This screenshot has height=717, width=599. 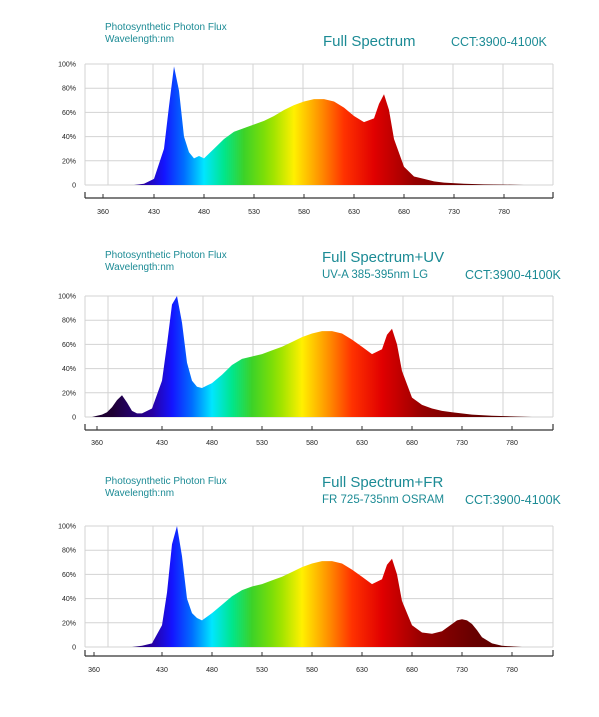 I want to click on chart-title: Full Spectrum+FR, so click(x=383, y=482).